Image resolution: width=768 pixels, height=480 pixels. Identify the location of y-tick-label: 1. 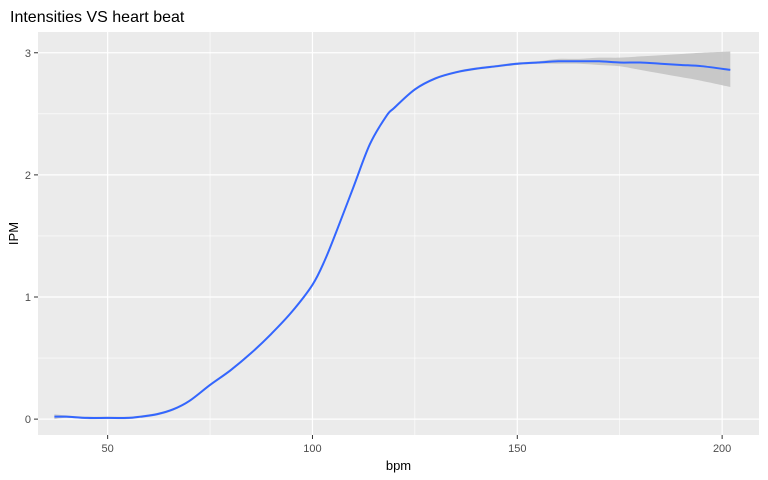
(28, 298).